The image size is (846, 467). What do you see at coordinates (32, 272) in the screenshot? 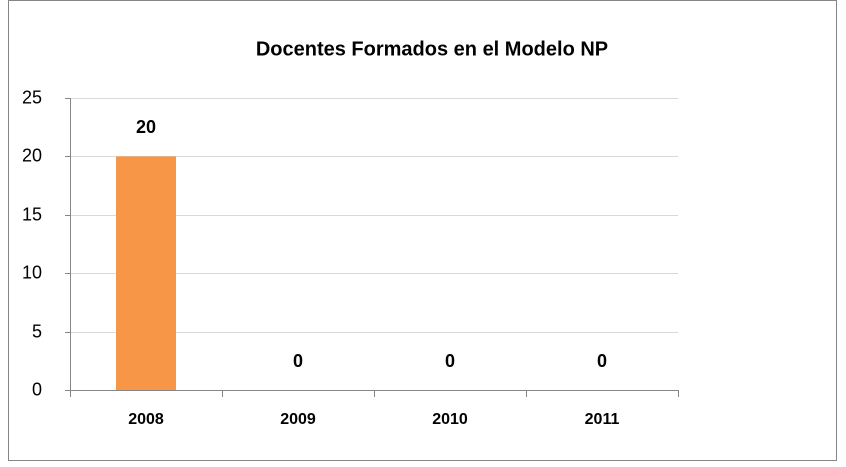
I see `y-tick-label: 10` at bounding box center [32, 272].